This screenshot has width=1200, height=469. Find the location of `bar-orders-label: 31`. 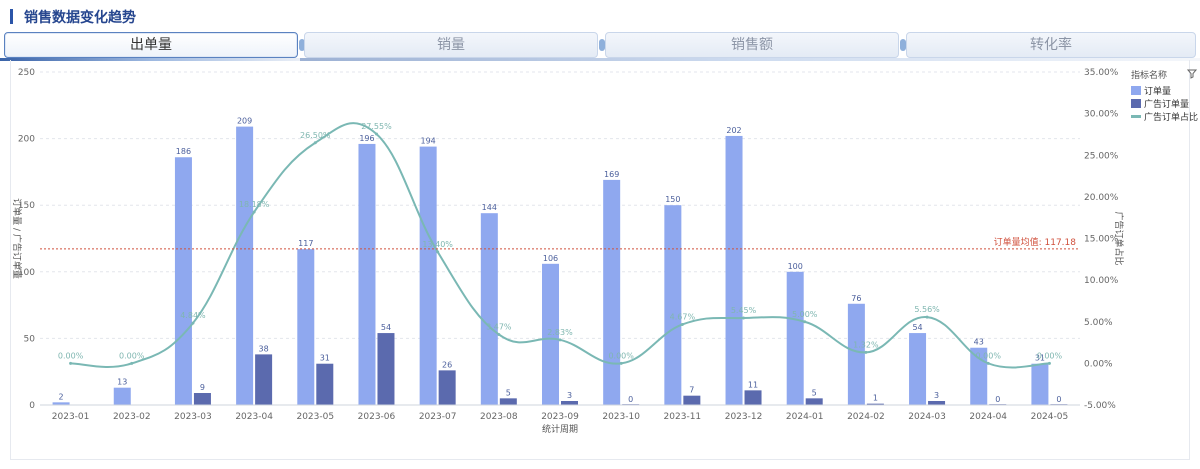

bar-orders-label: 31 is located at coordinates (1040, 358).